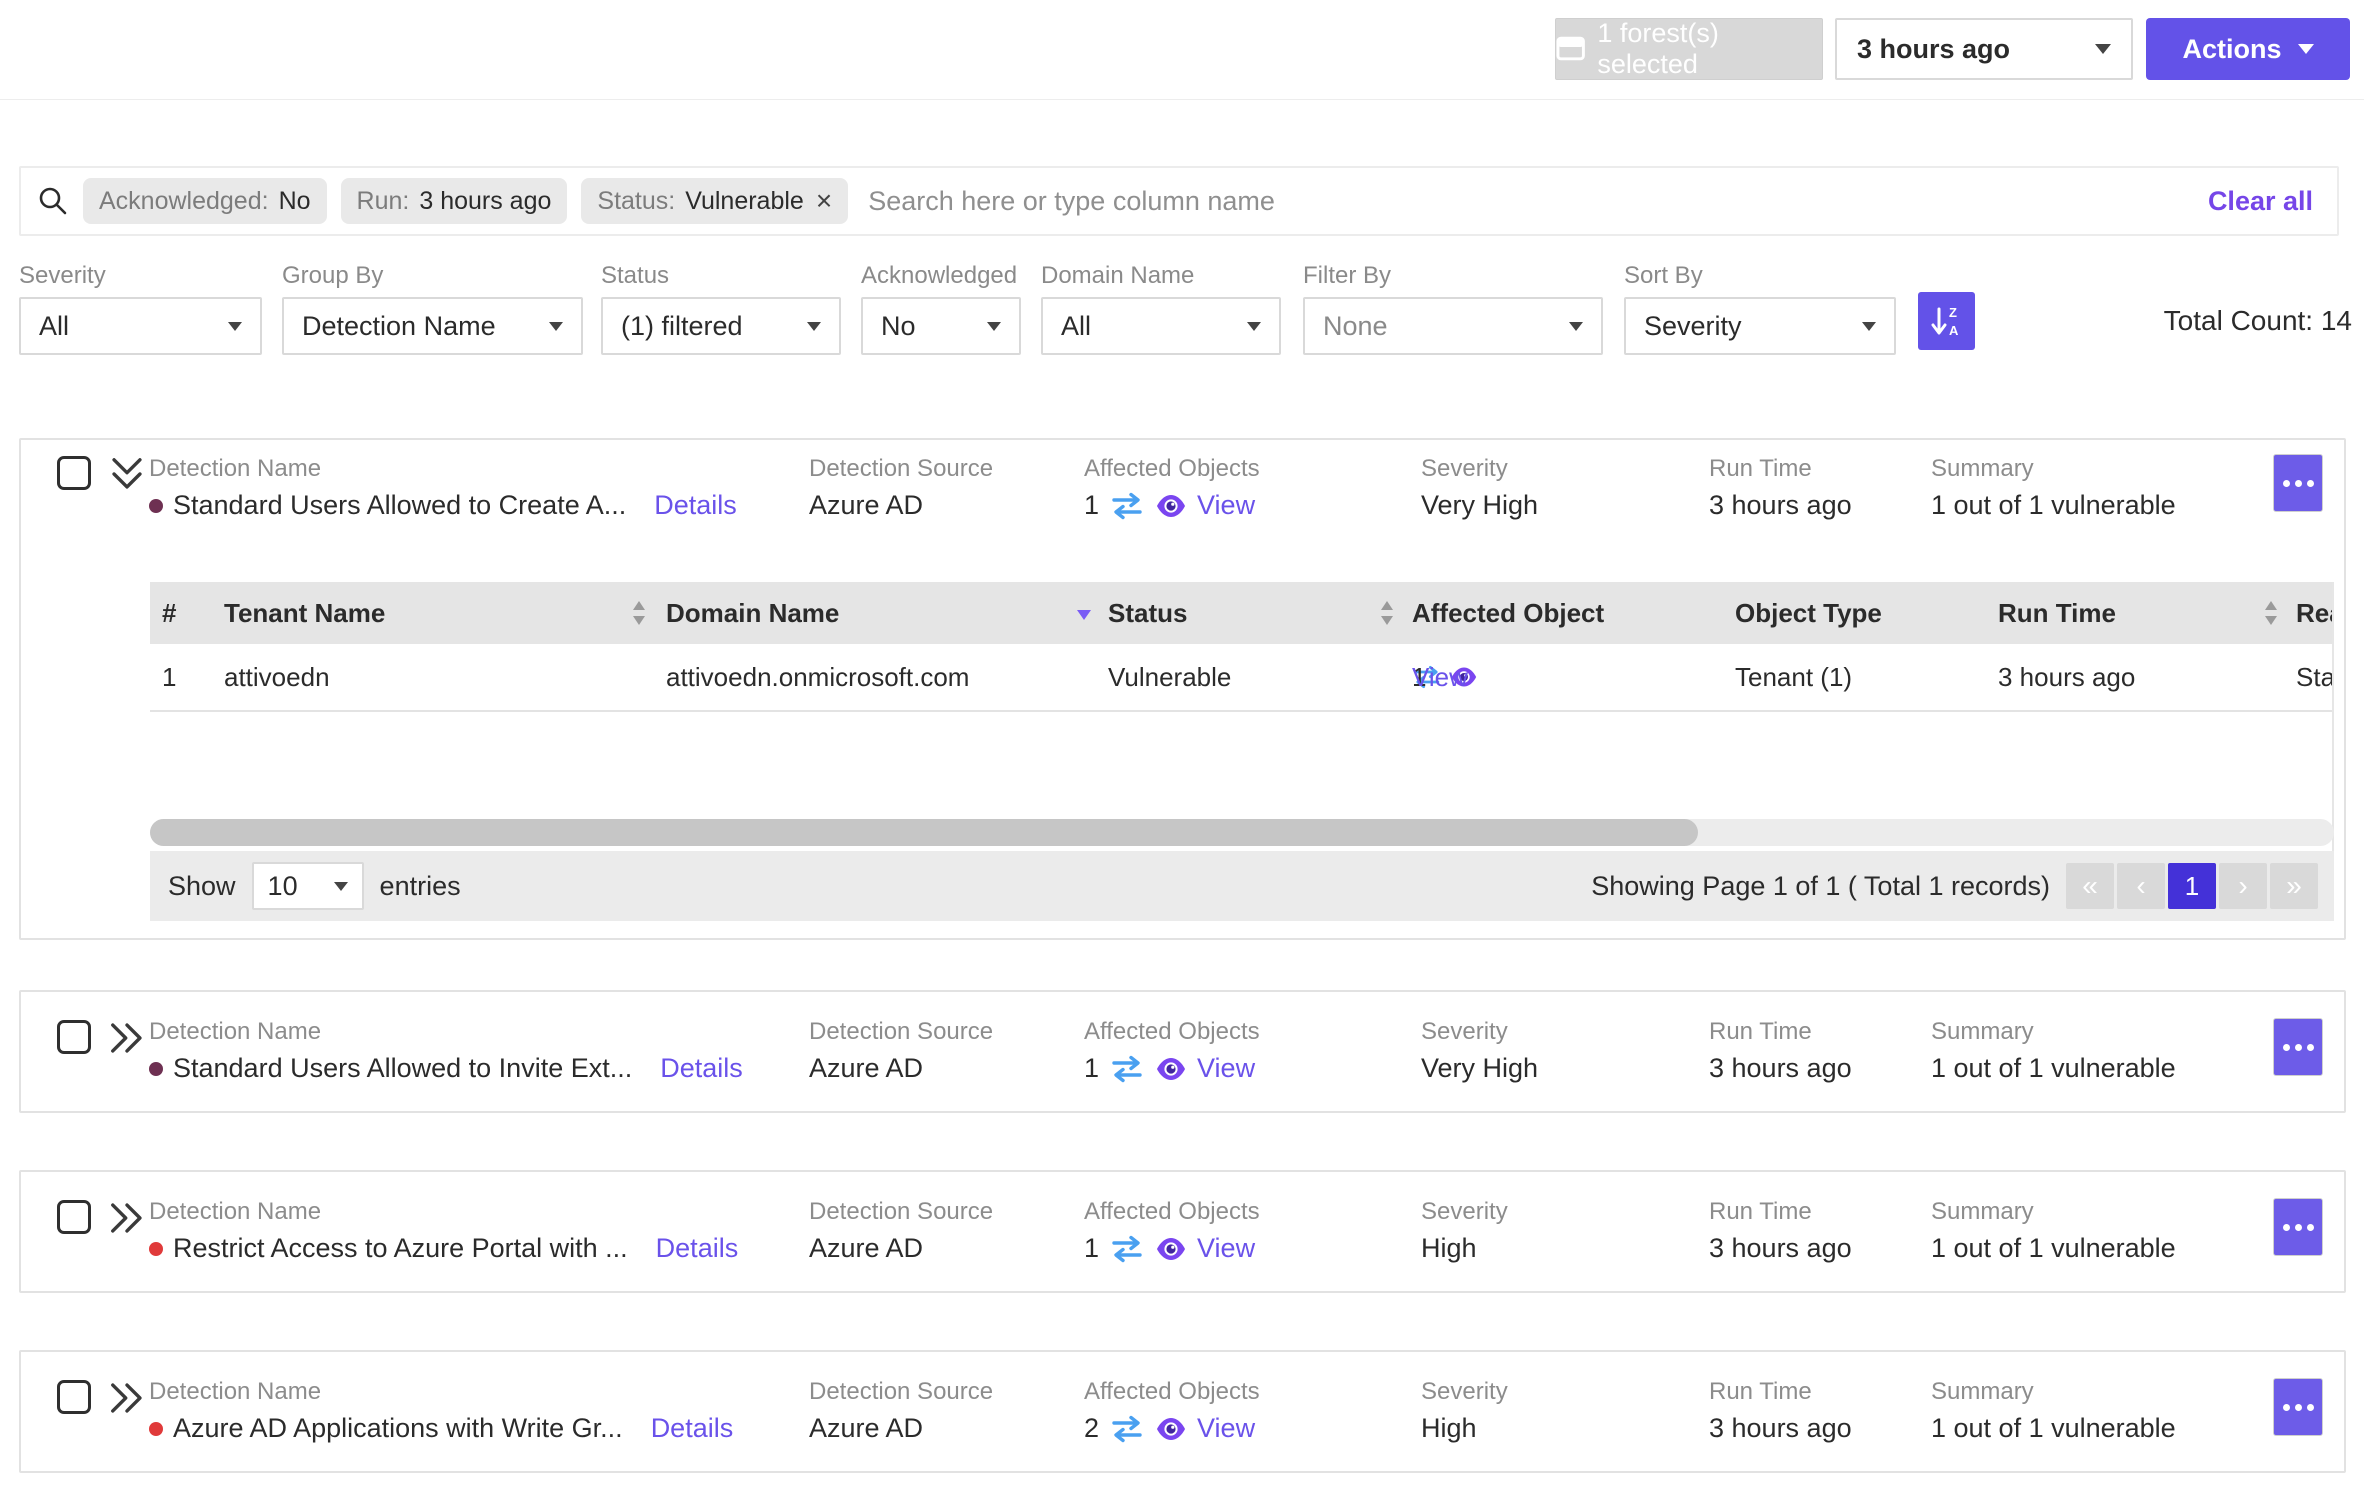  I want to click on domain-name-select: All, so click(1161, 326).